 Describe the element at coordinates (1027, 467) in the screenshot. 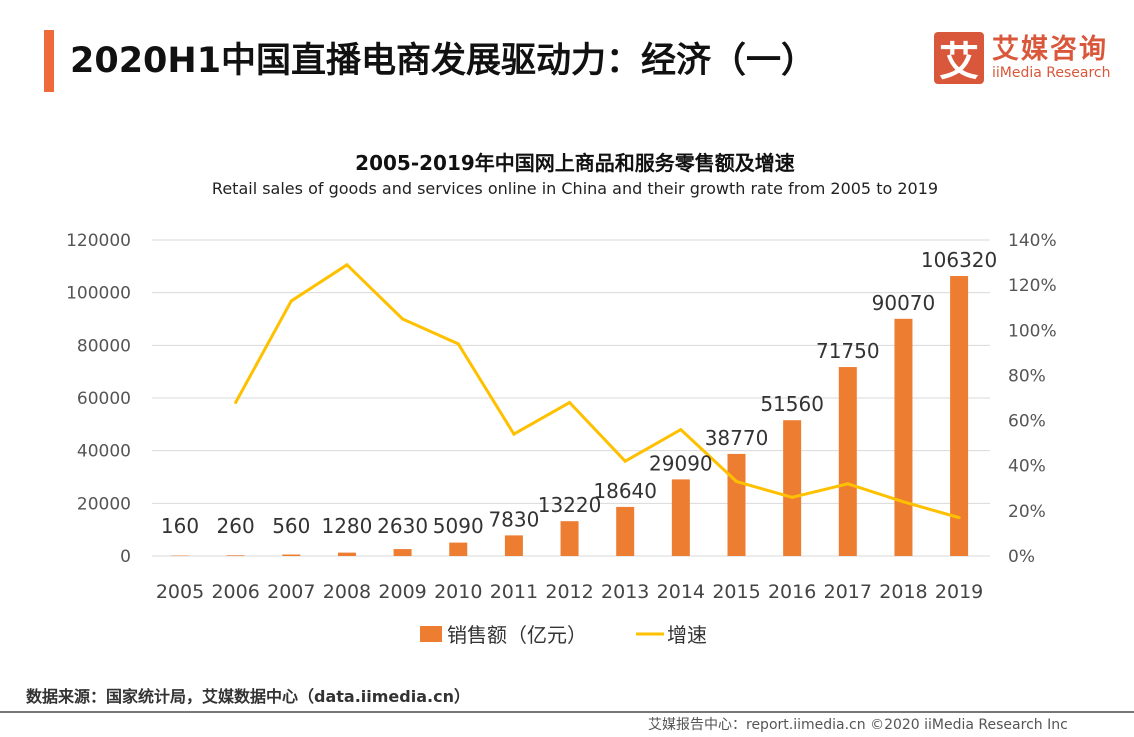

I see `right-tick-label: 40%` at that location.